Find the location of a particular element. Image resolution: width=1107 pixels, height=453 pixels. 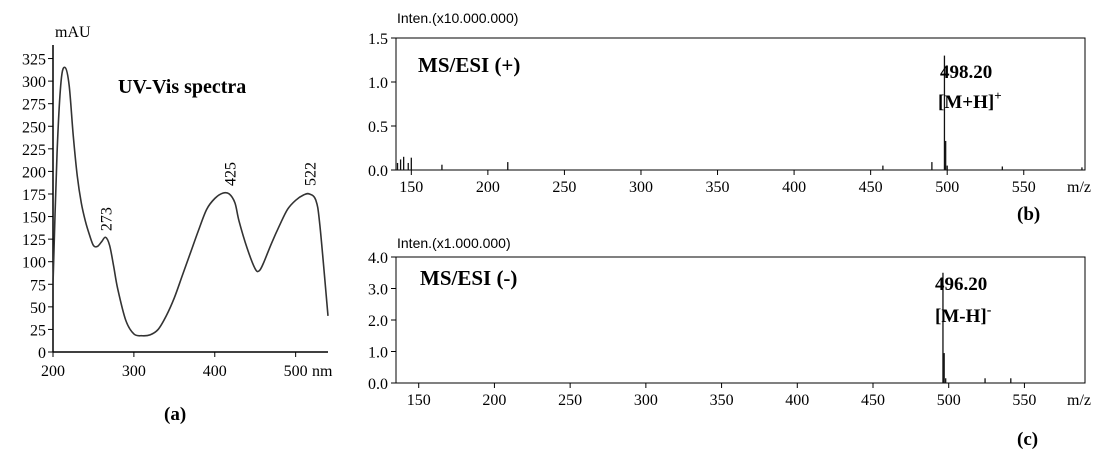

msc-peak-label: 496.20 is located at coordinates (961, 284).